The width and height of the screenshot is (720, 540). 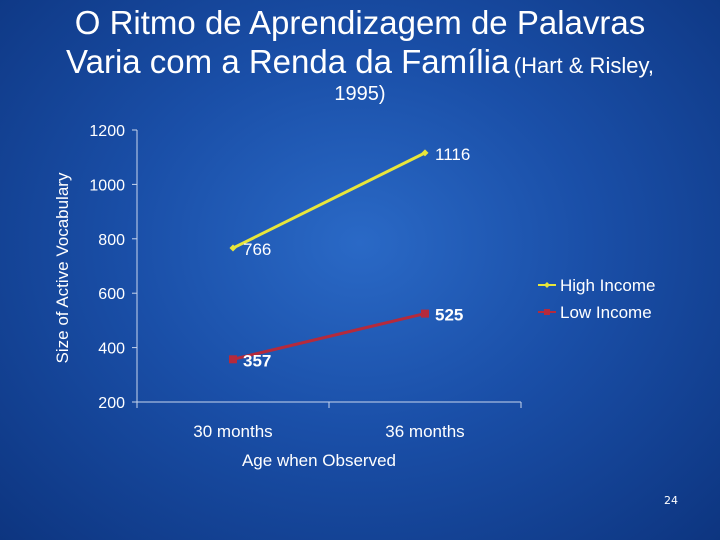 I want to click on slide-number: 24, so click(x=671, y=500).